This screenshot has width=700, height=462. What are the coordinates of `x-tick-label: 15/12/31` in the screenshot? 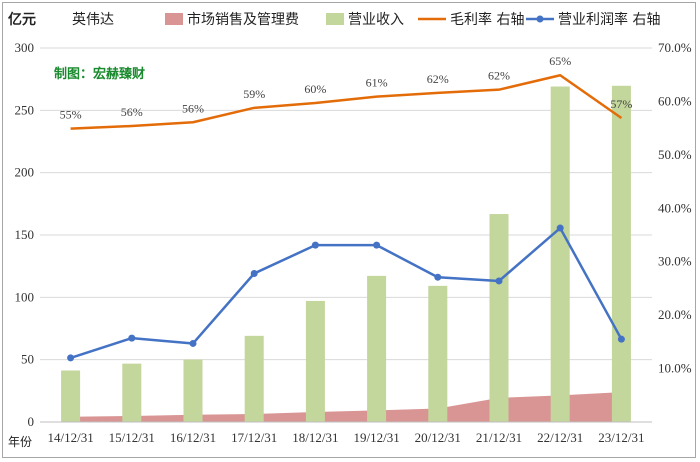 It's located at (132, 437).